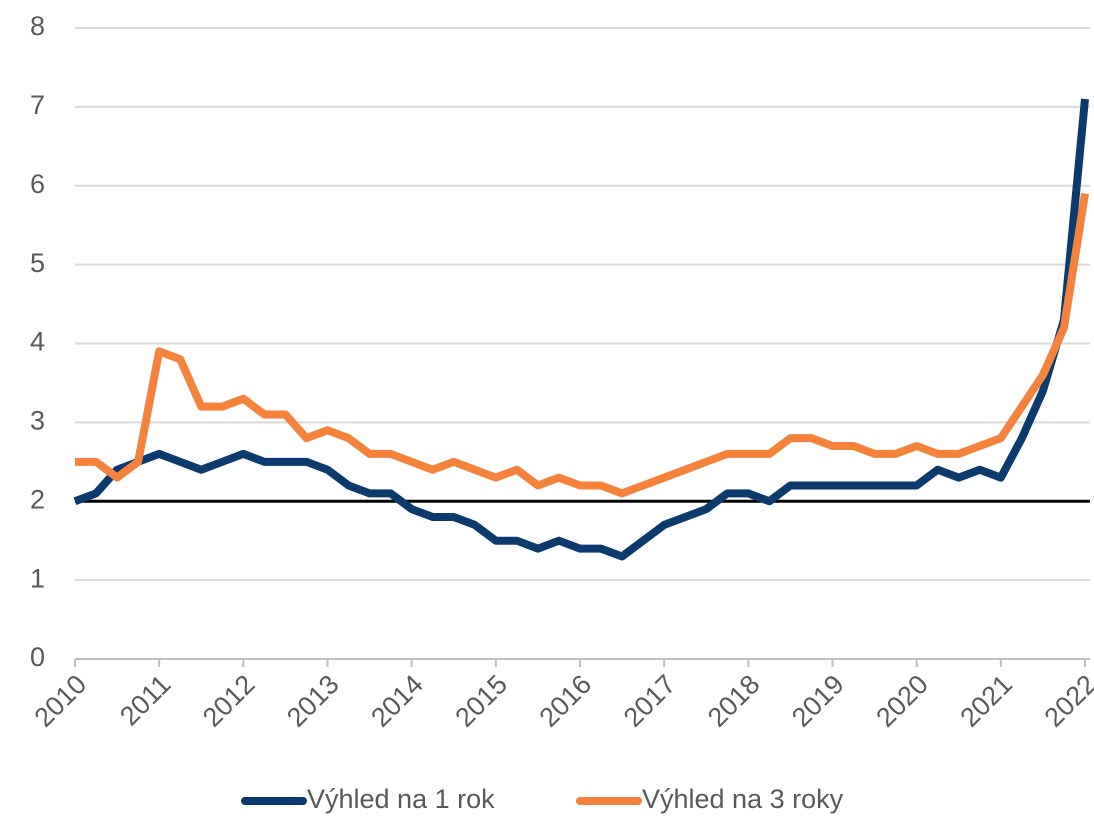  I want to click on y-tick-label: 0, so click(37, 657).